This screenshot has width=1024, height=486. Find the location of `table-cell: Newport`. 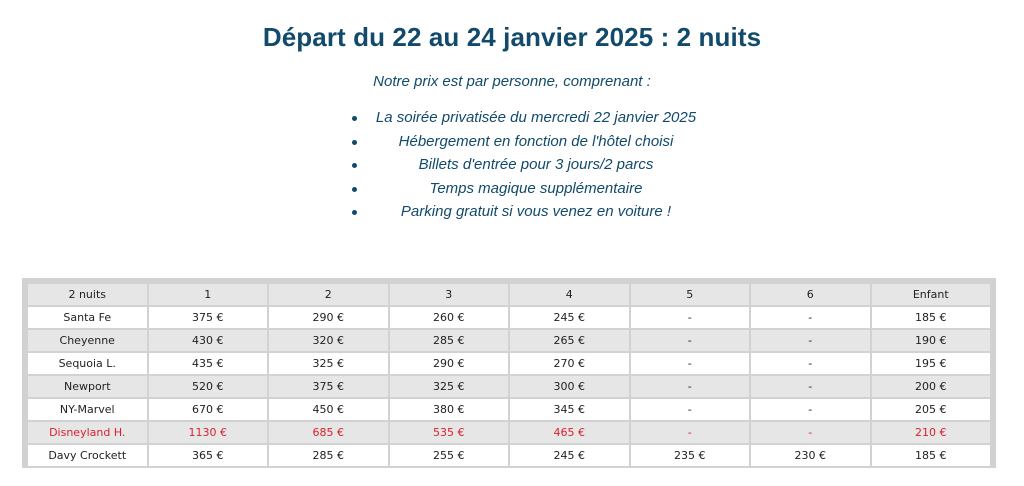

table-cell: Newport is located at coordinates (87, 386).